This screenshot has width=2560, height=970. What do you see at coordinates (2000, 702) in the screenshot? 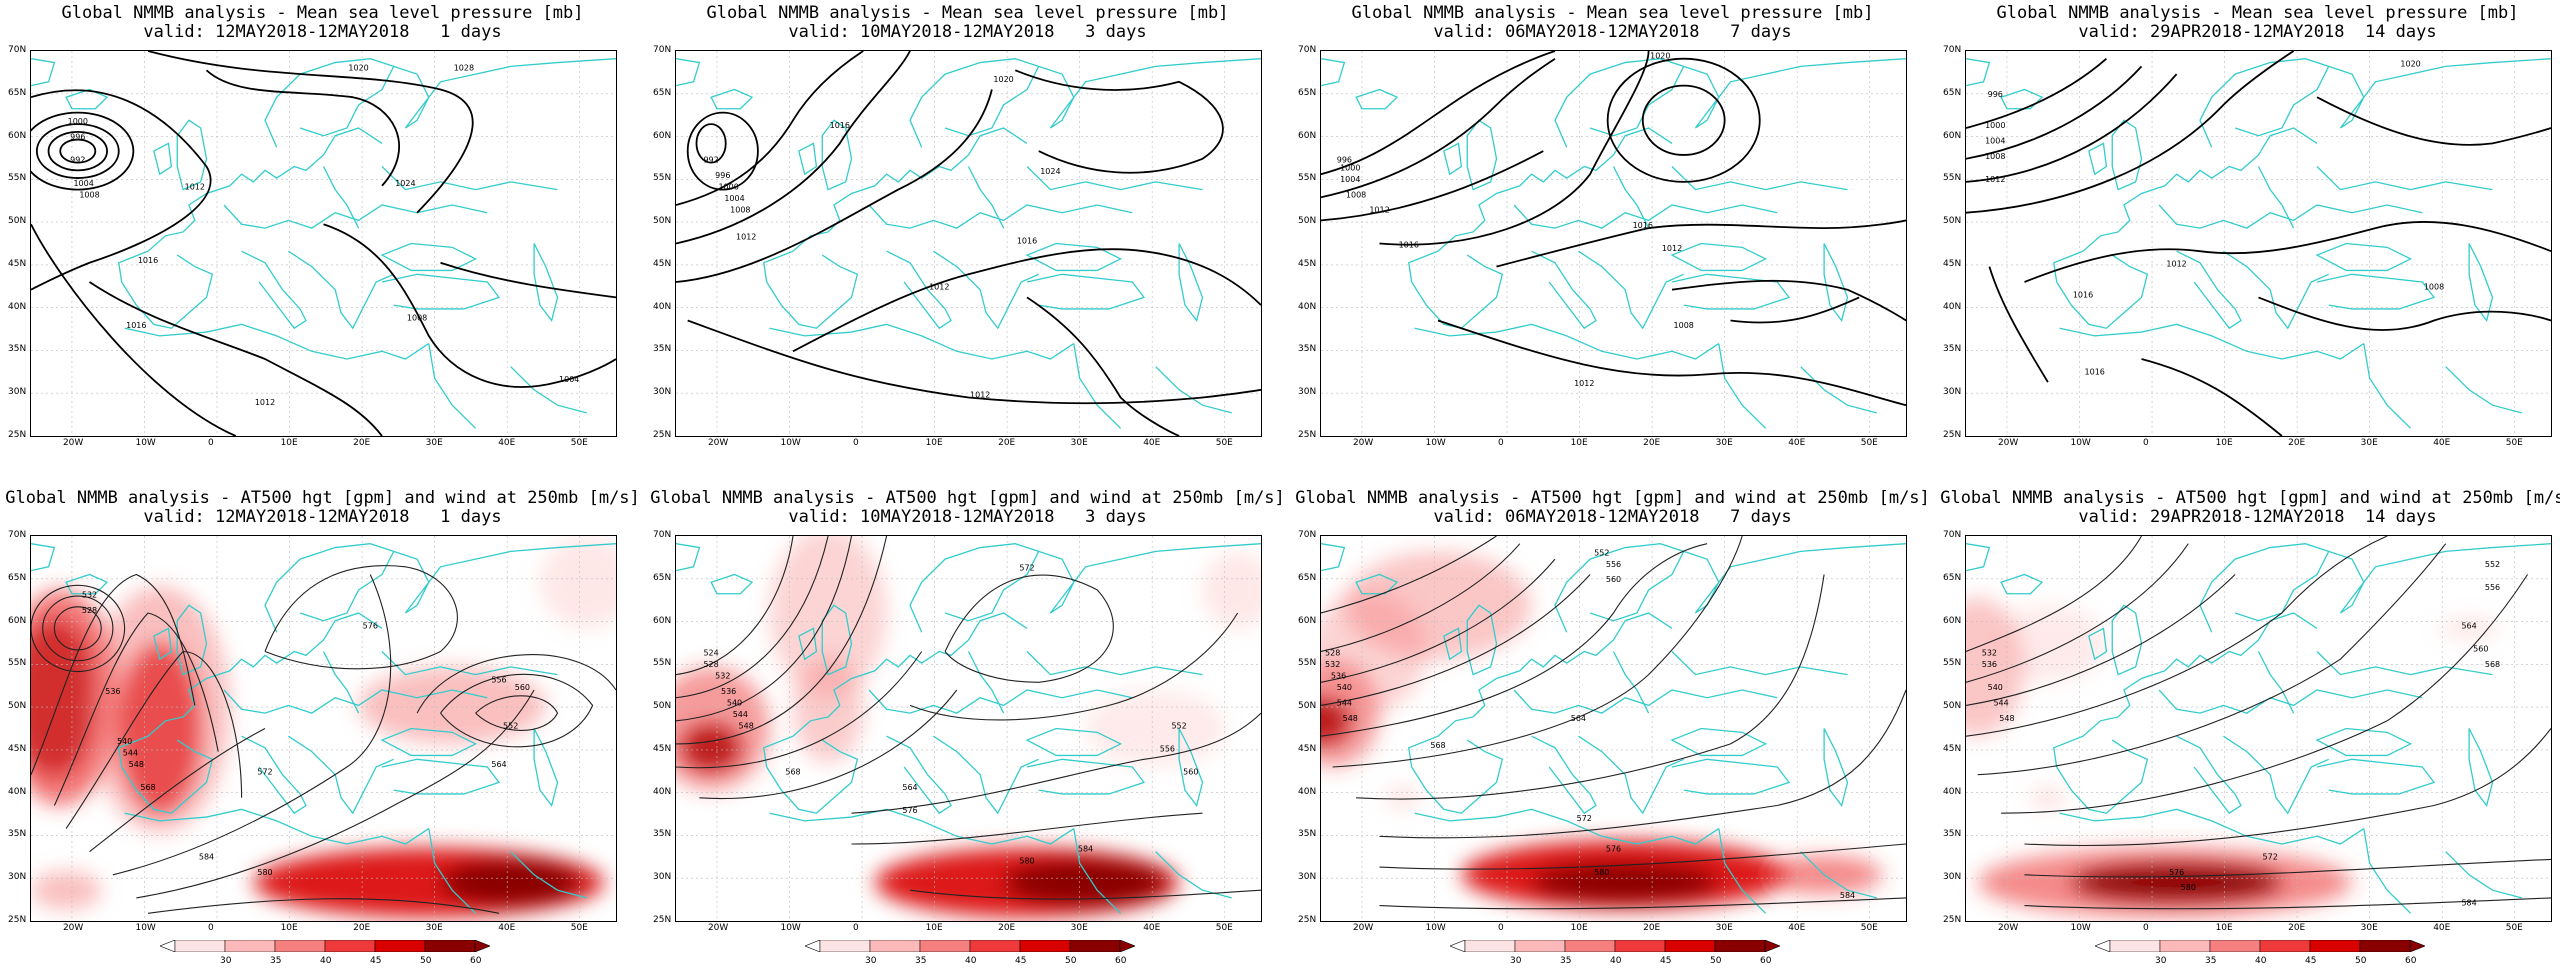
I see `contour-label: 544` at bounding box center [2000, 702].